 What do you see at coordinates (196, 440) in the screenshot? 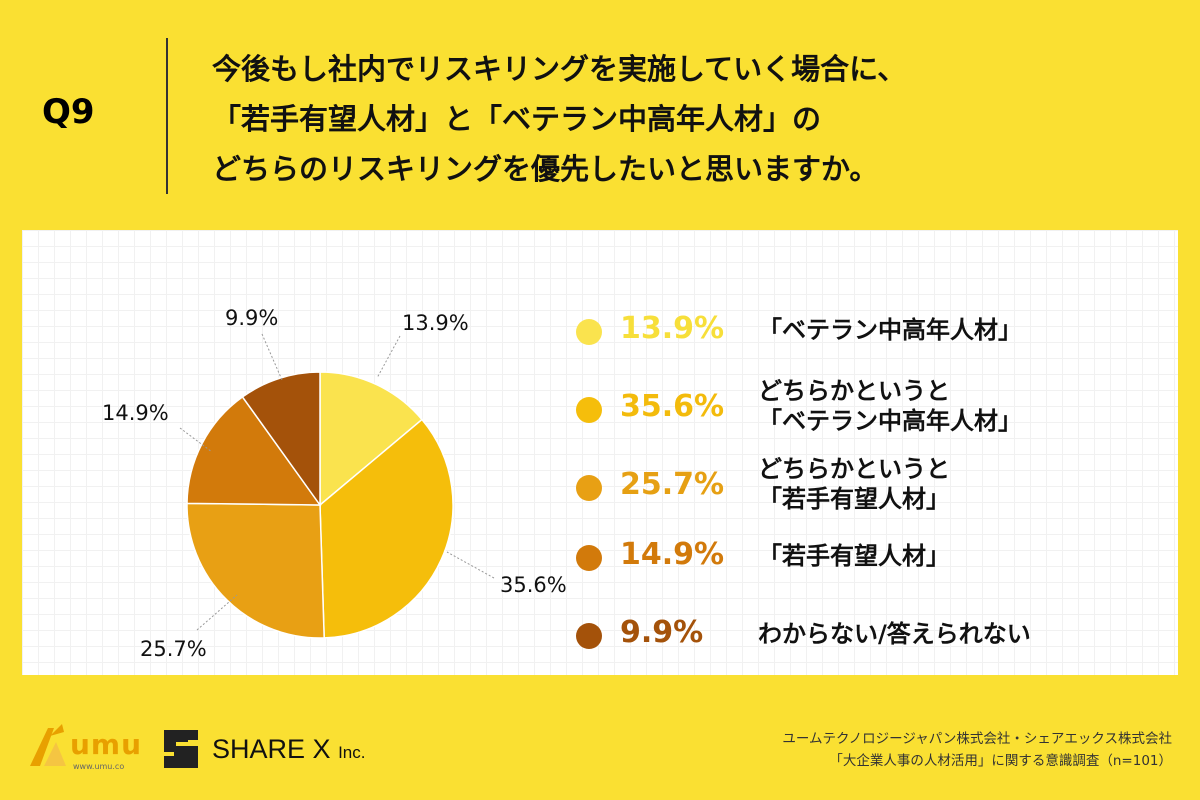
I see `leader-line-young` at bounding box center [196, 440].